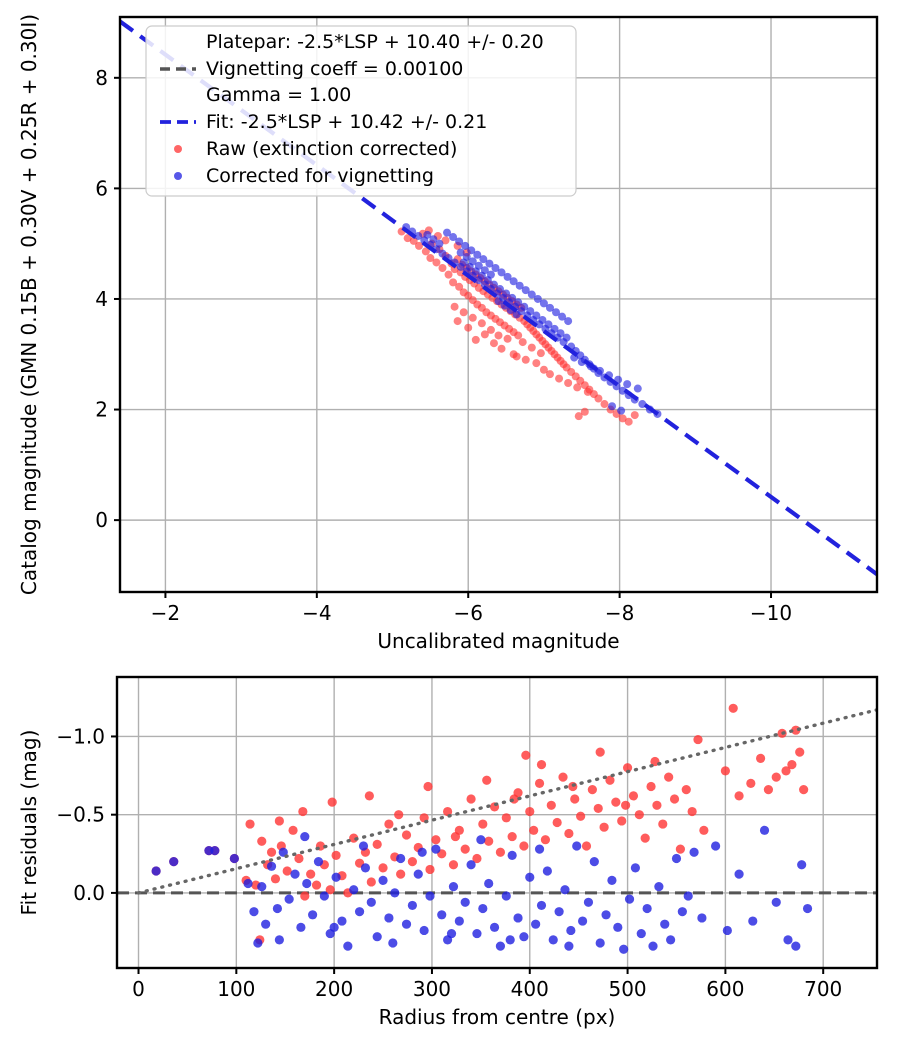 The width and height of the screenshot is (900, 1050). What do you see at coordinates (89, 893) in the screenshot?
I see `ytick-label: 0.0` at bounding box center [89, 893].